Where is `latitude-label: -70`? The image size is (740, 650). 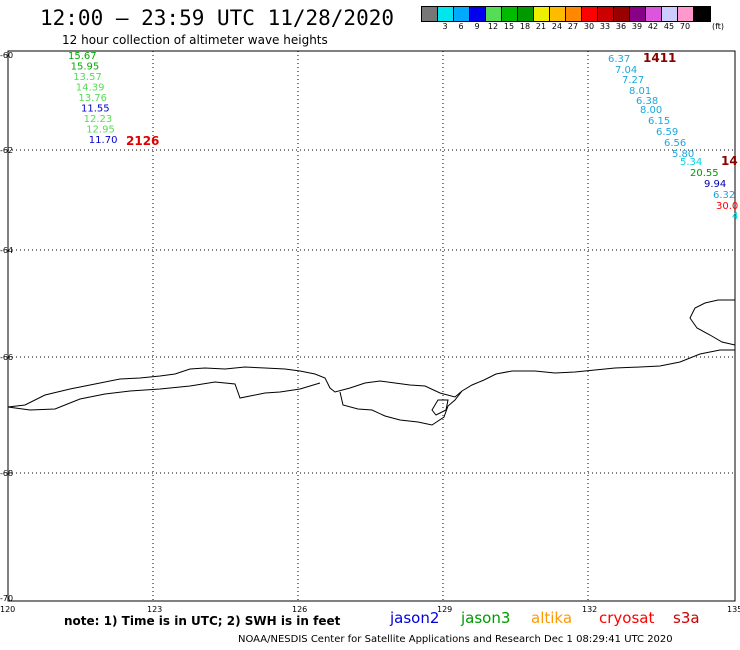 latitude-label: -70 is located at coordinates (6, 598).